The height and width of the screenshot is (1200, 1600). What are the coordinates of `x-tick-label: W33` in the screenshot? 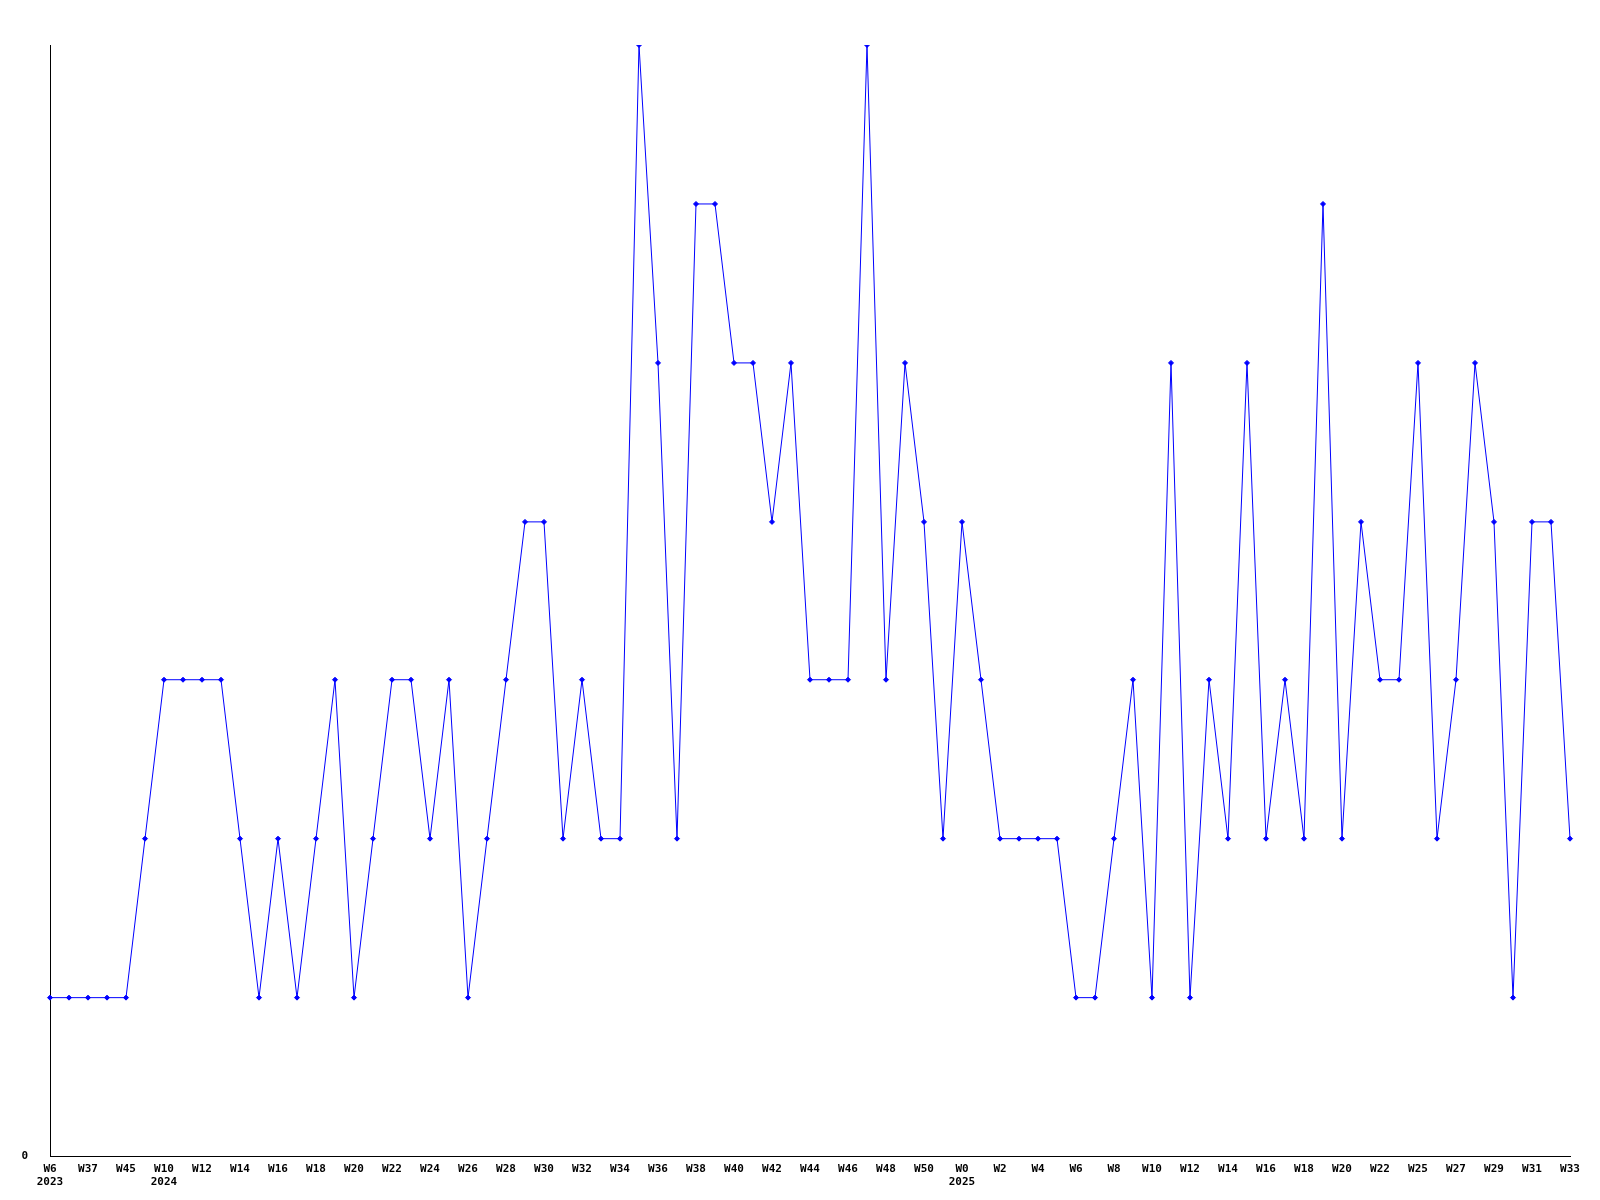 It's located at (1570, 1169).